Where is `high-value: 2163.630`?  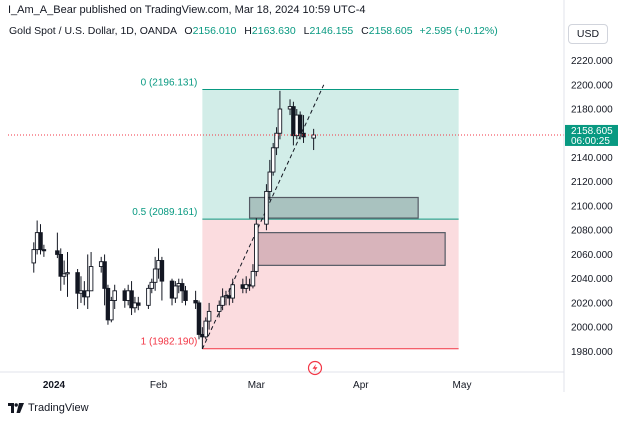 high-value: 2163.630 is located at coordinates (273, 31).